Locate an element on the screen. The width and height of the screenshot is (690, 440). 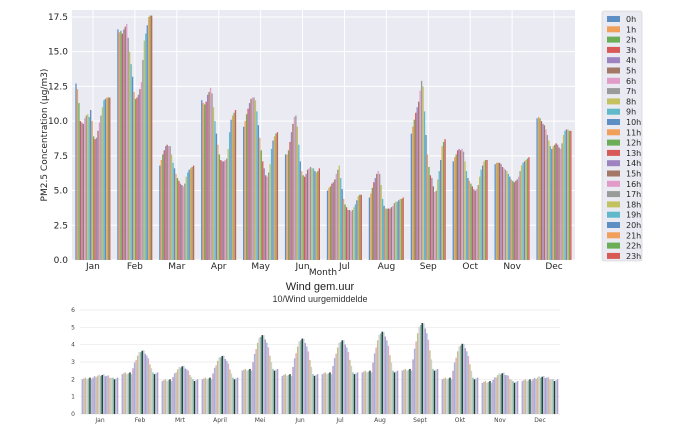
bar-23h-Sep is located at coordinates (445, 199).